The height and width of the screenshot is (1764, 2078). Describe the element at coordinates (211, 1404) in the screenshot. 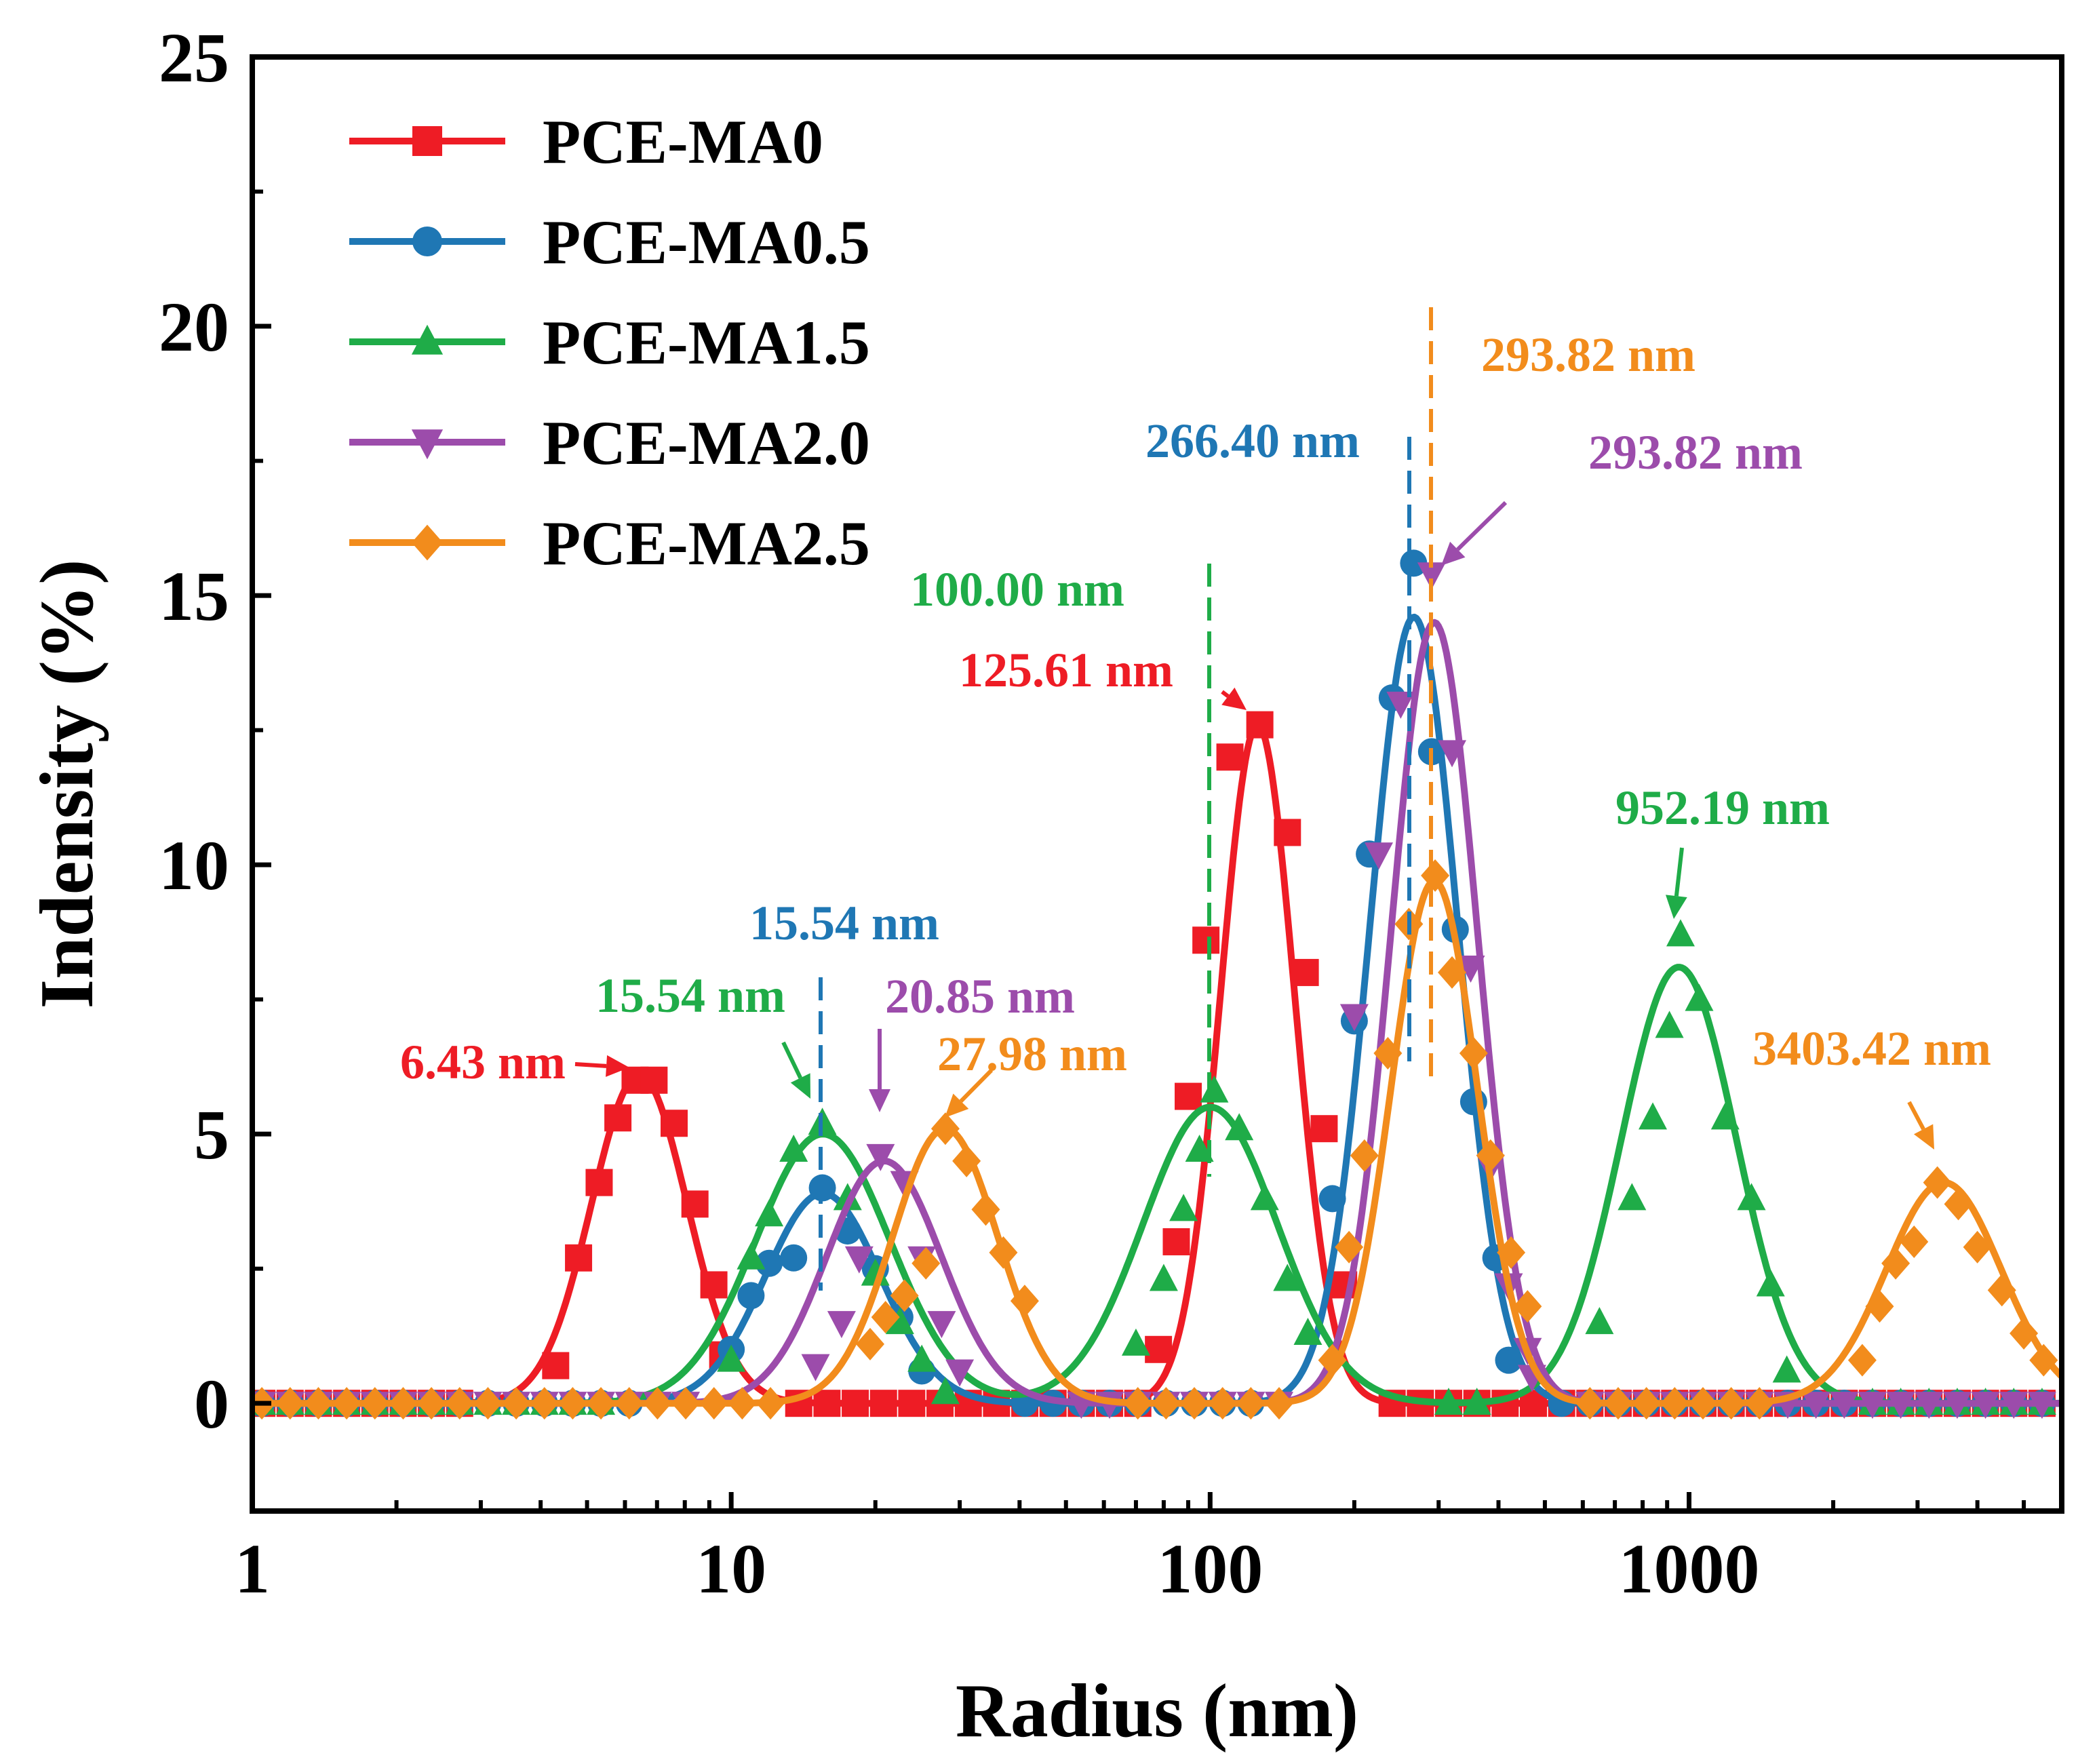

I see `y-tick-label: 0` at that location.